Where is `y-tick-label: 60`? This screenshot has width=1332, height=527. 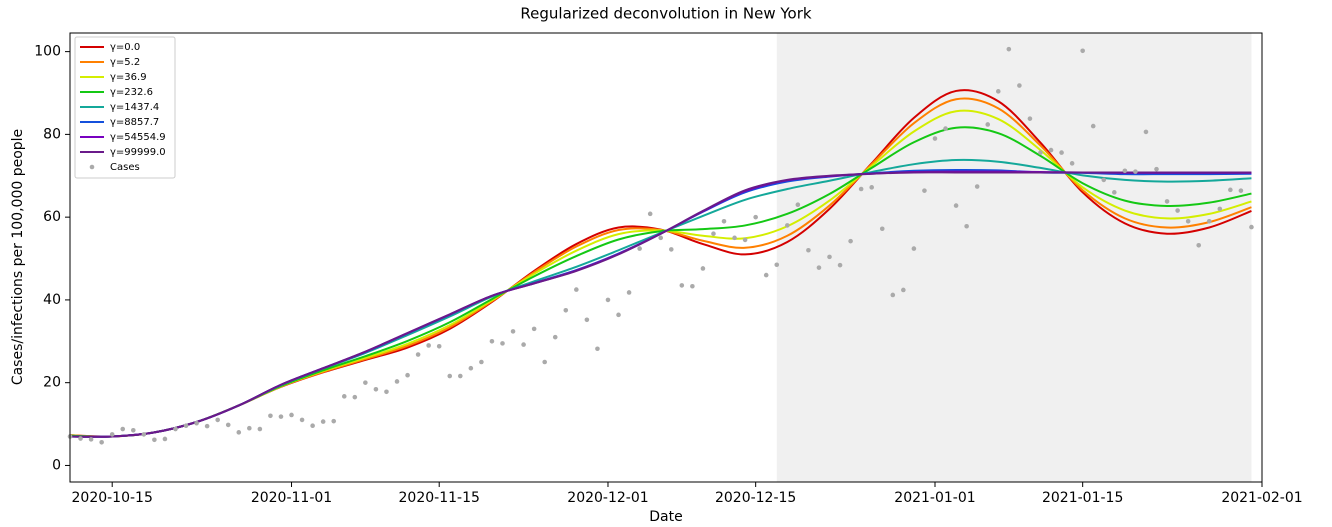 y-tick-label: 60 is located at coordinates (52, 217).